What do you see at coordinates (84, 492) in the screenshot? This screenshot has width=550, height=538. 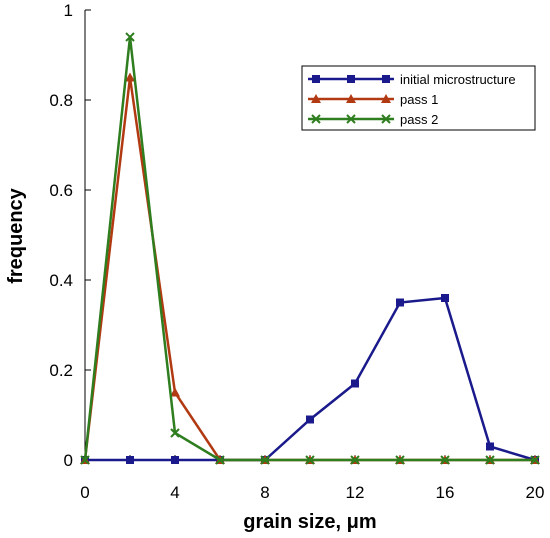 I see `x-tick-label: 0` at bounding box center [84, 492].